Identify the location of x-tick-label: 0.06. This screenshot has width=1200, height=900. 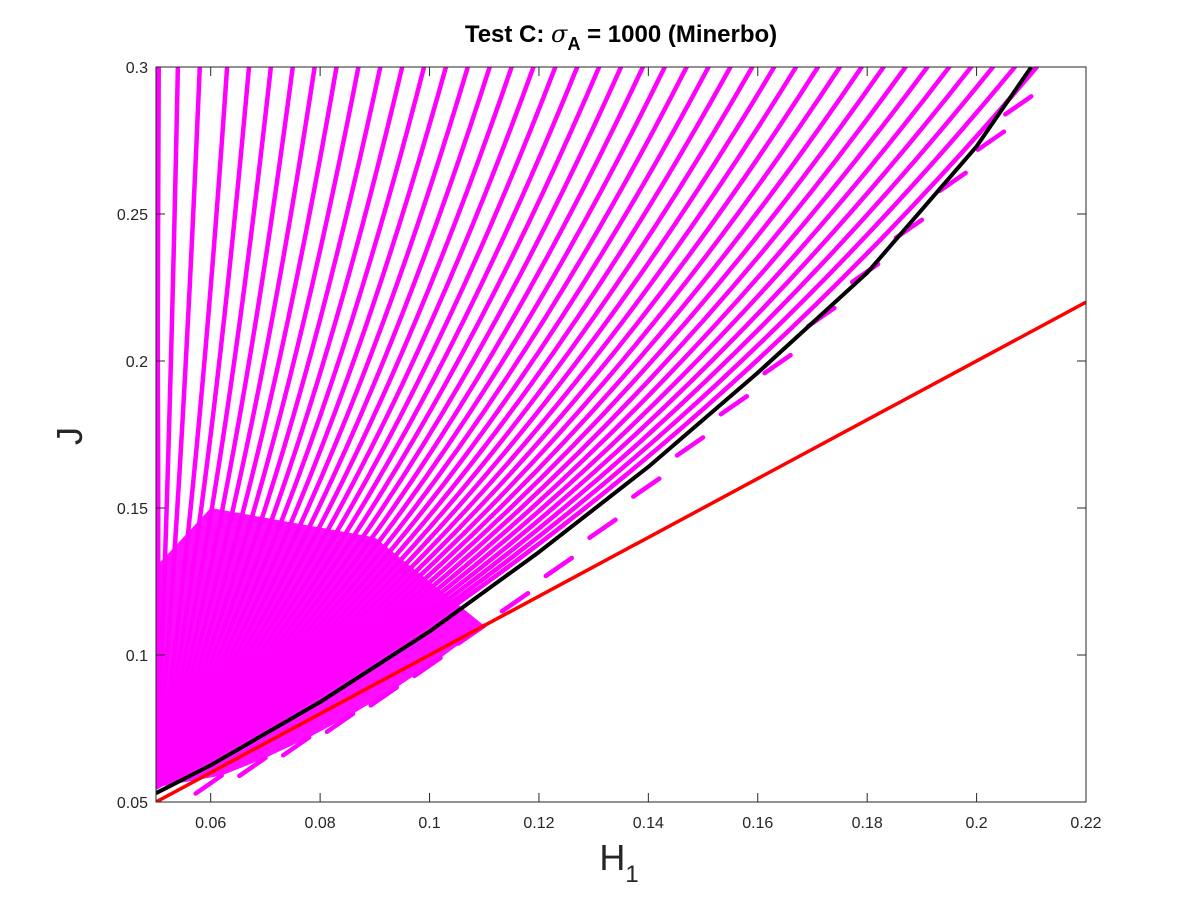
(210, 823).